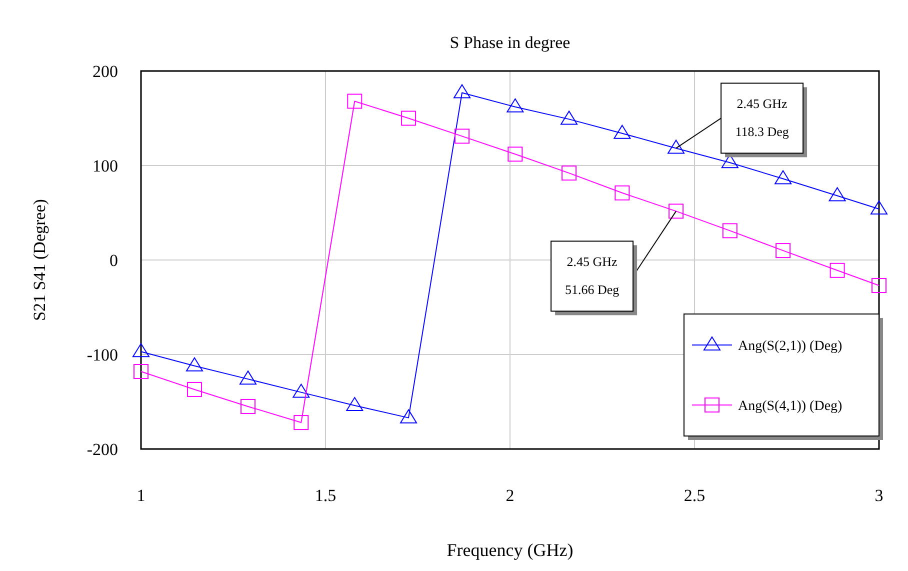 Image resolution: width=908 pixels, height=571 pixels. Describe the element at coordinates (105, 71) in the screenshot. I see `y-tick-label: 200` at that location.